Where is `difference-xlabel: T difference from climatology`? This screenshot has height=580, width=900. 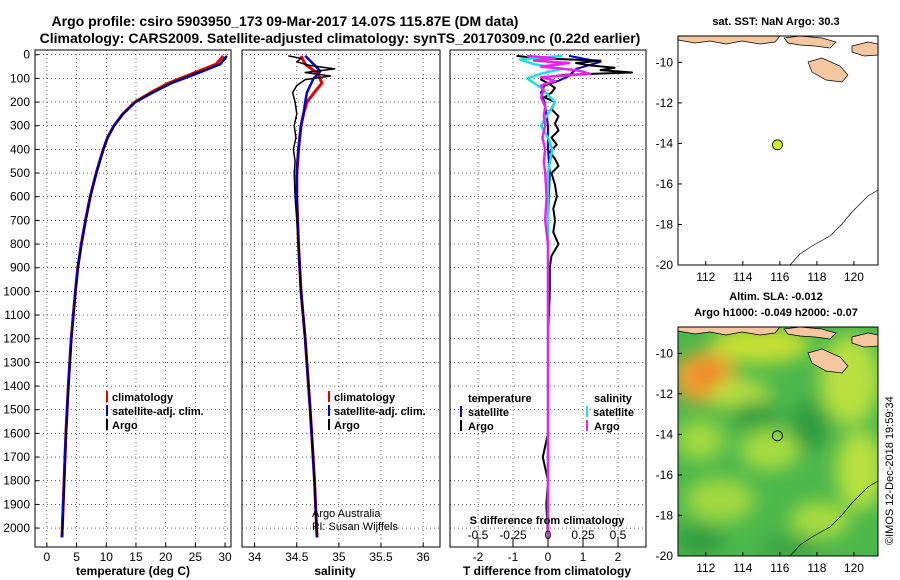
difference-xlabel: T difference from climatology is located at coordinates (547, 571).